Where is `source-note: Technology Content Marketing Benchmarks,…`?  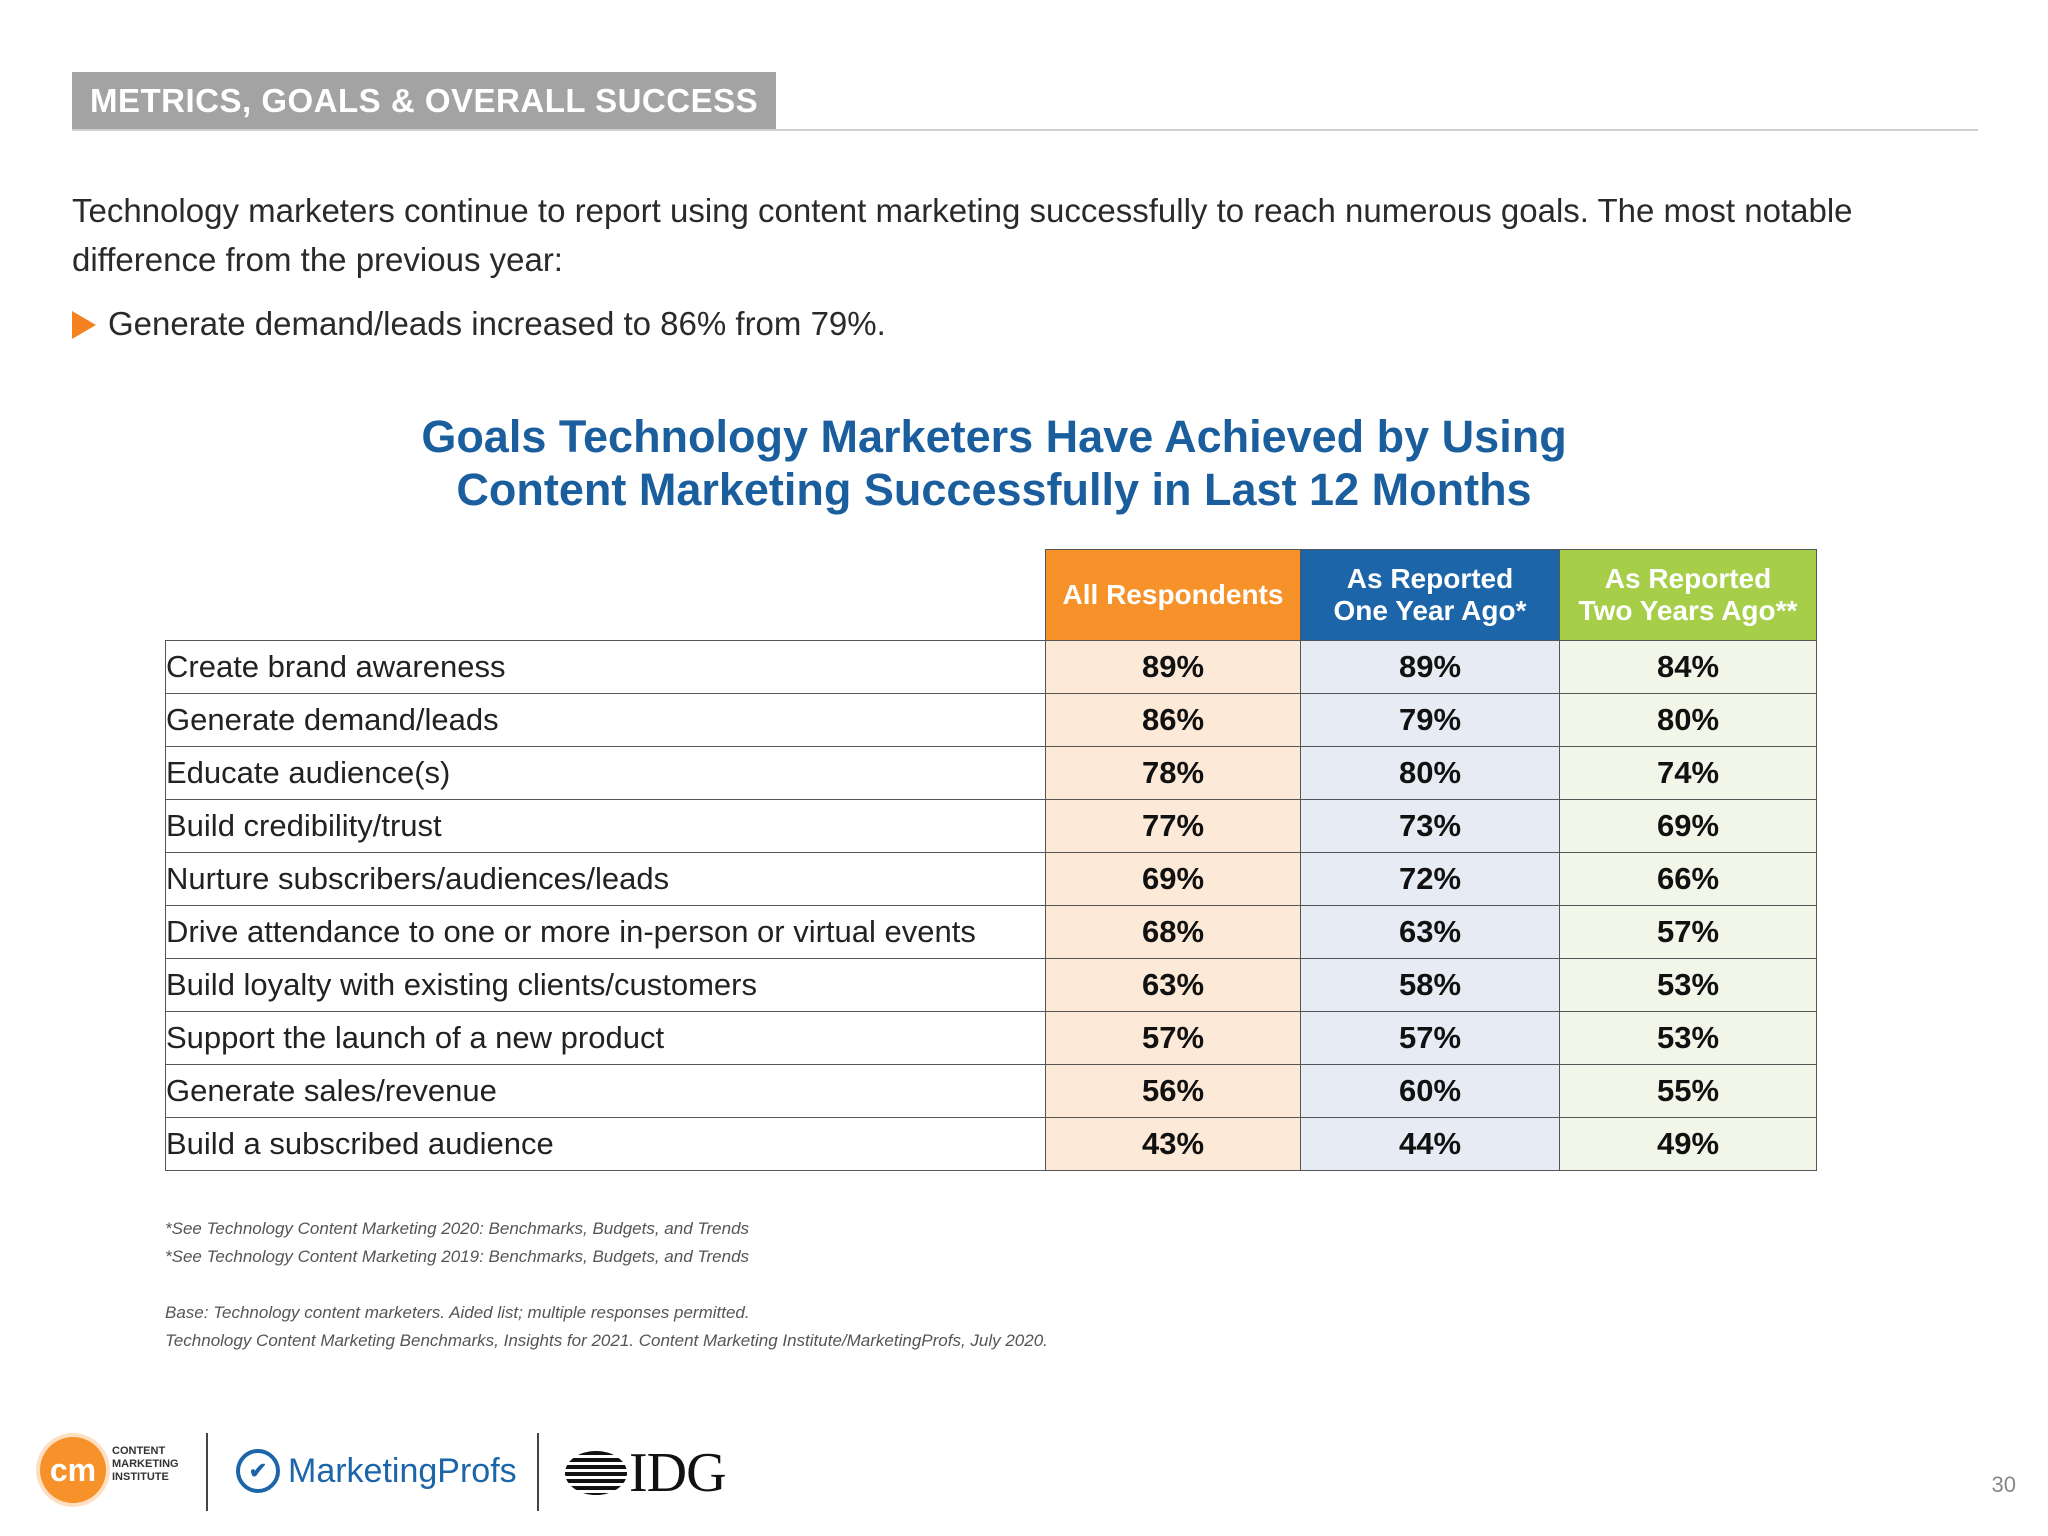
source-note: Technology Content Marketing Benchmarks,… is located at coordinates (606, 1340).